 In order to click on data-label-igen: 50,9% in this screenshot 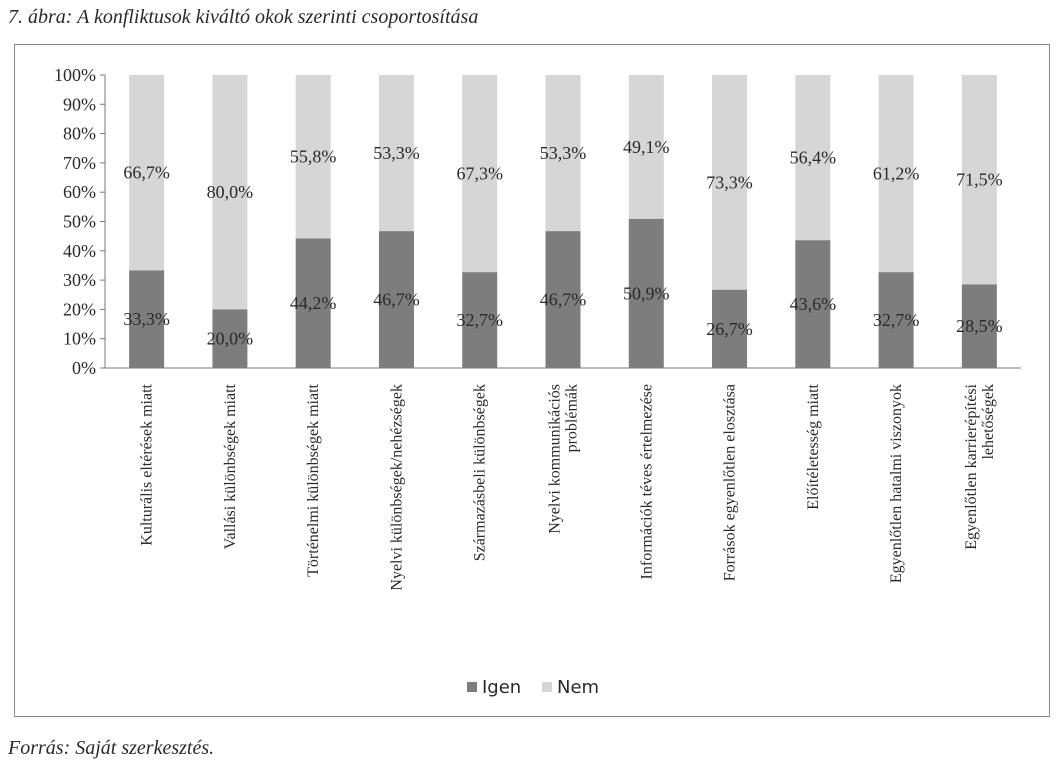, I will do `click(646, 293)`.